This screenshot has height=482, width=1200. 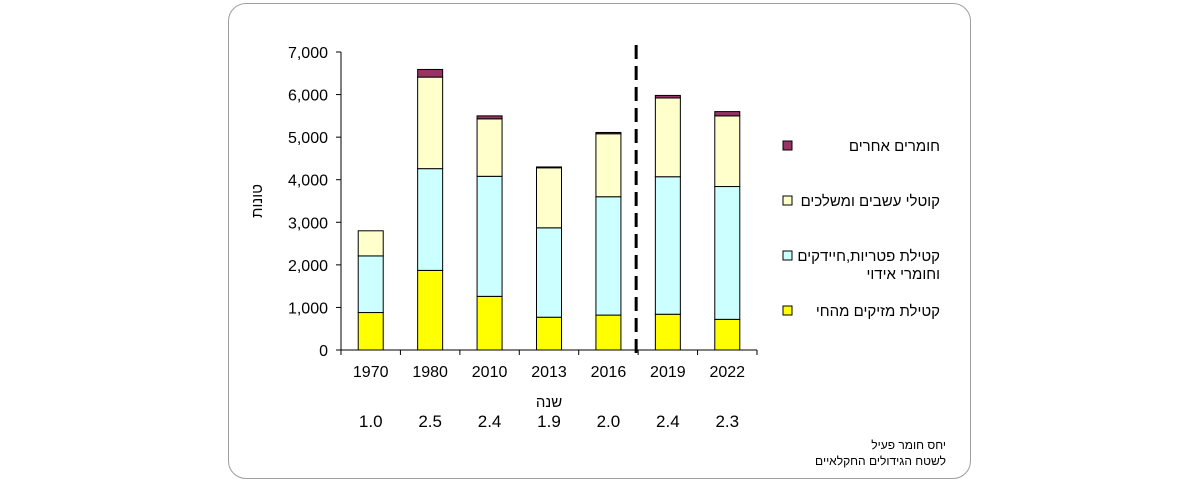 I want to click on x-tick-label: 2022, so click(x=727, y=372).